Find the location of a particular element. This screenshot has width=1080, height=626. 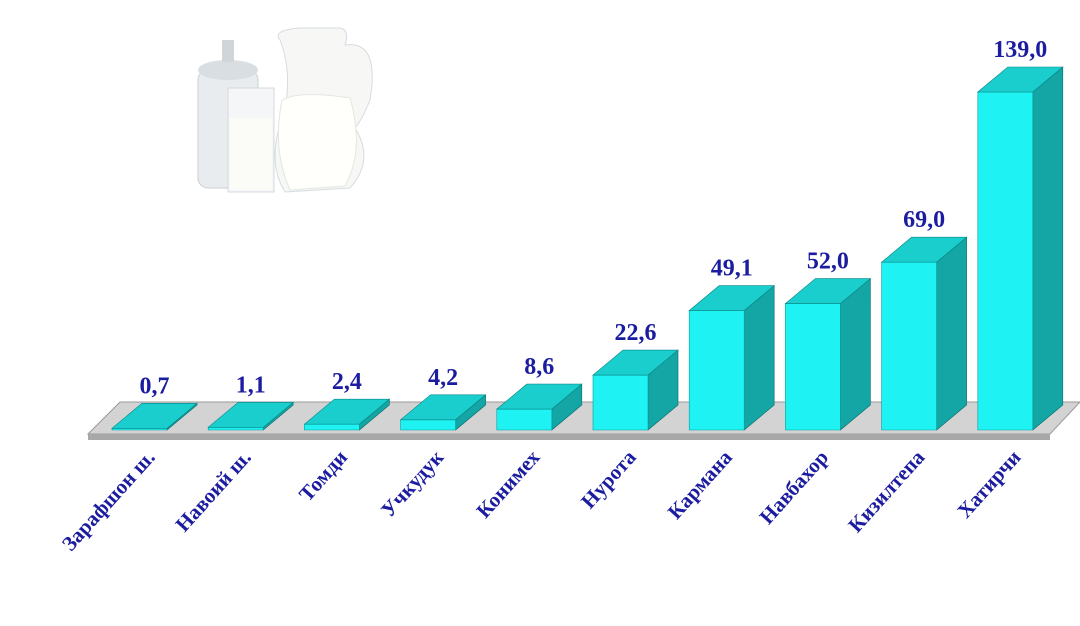

category-label: Кармана is located at coordinates (700, 484).